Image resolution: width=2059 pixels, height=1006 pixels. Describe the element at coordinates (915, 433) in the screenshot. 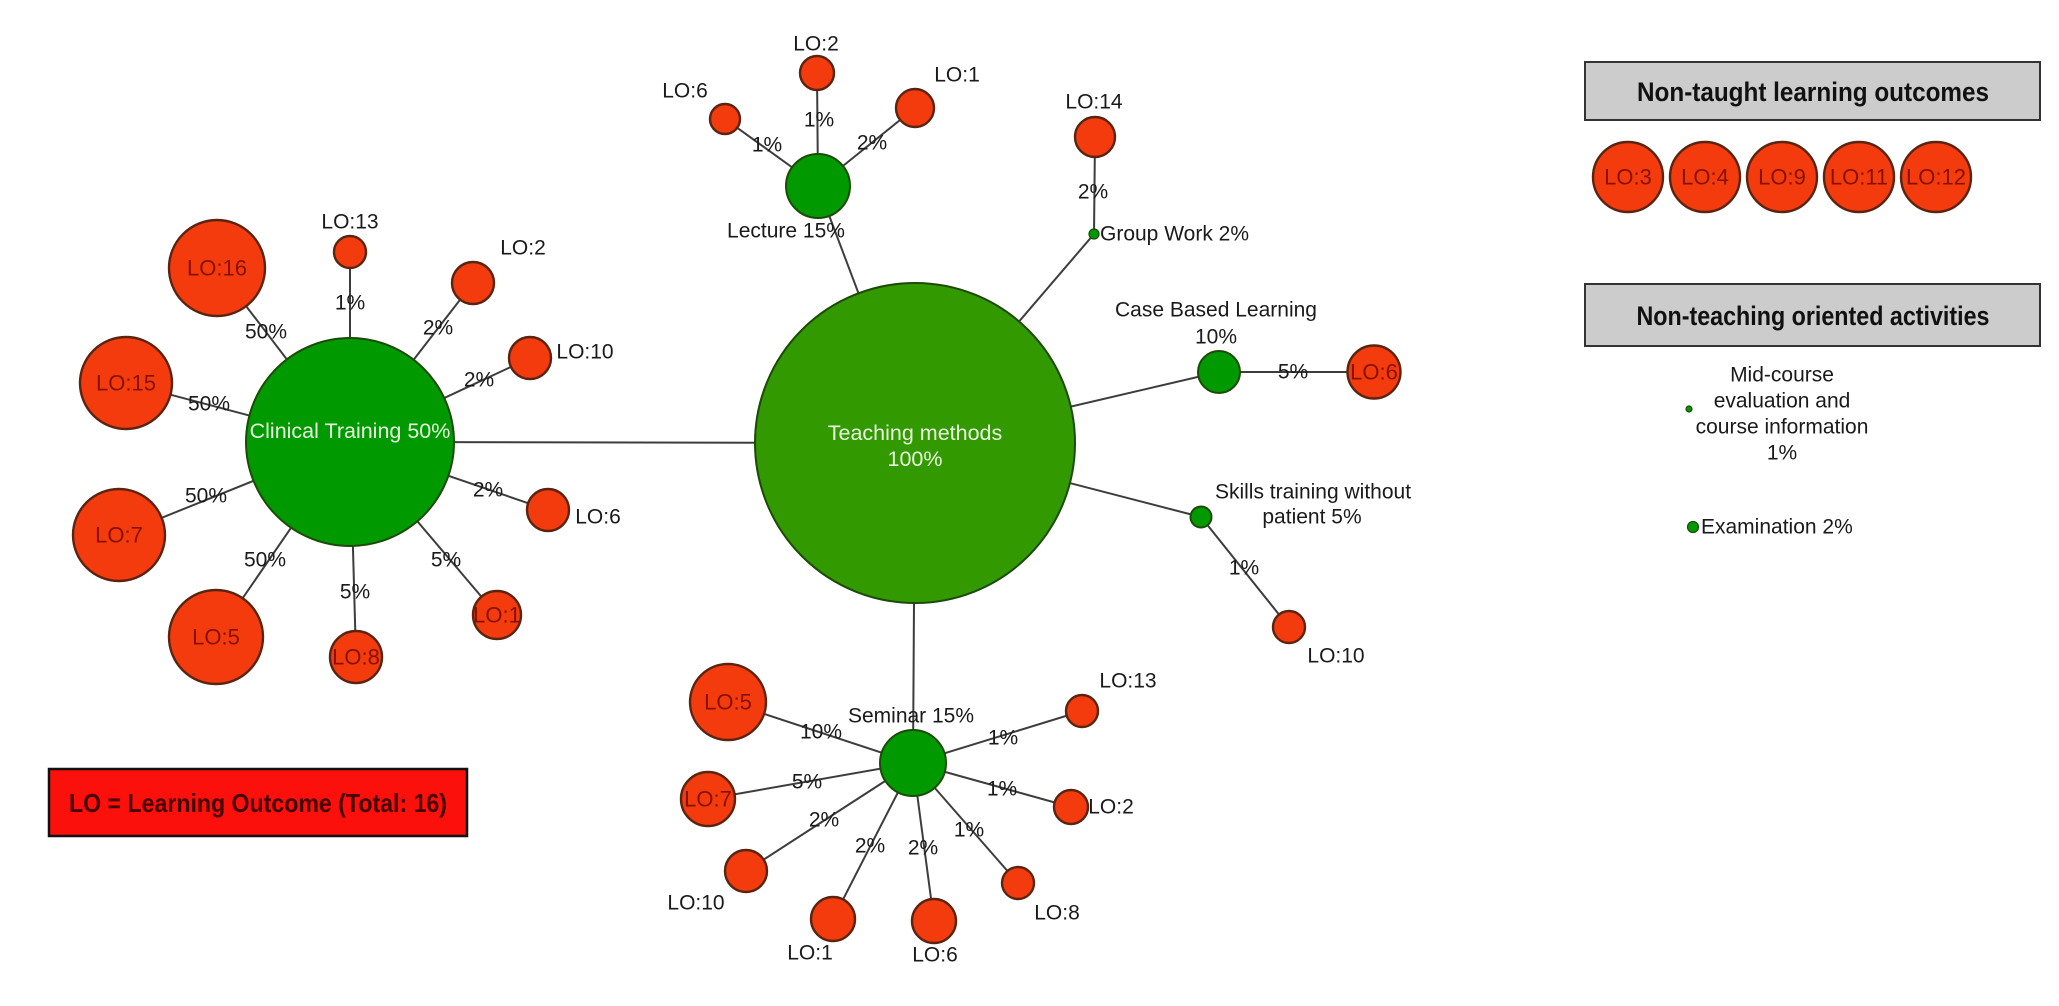

I see `svg-text: Teaching methods` at that location.